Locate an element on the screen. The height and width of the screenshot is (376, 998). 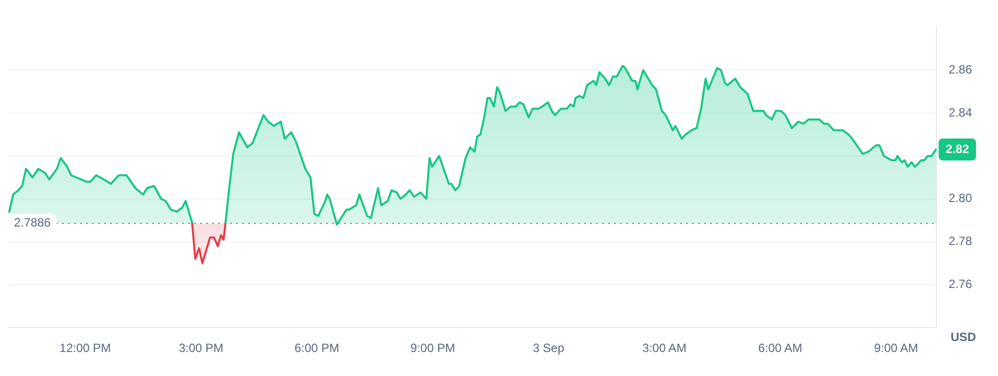
y-tick-label: 2.80 is located at coordinates (960, 198).